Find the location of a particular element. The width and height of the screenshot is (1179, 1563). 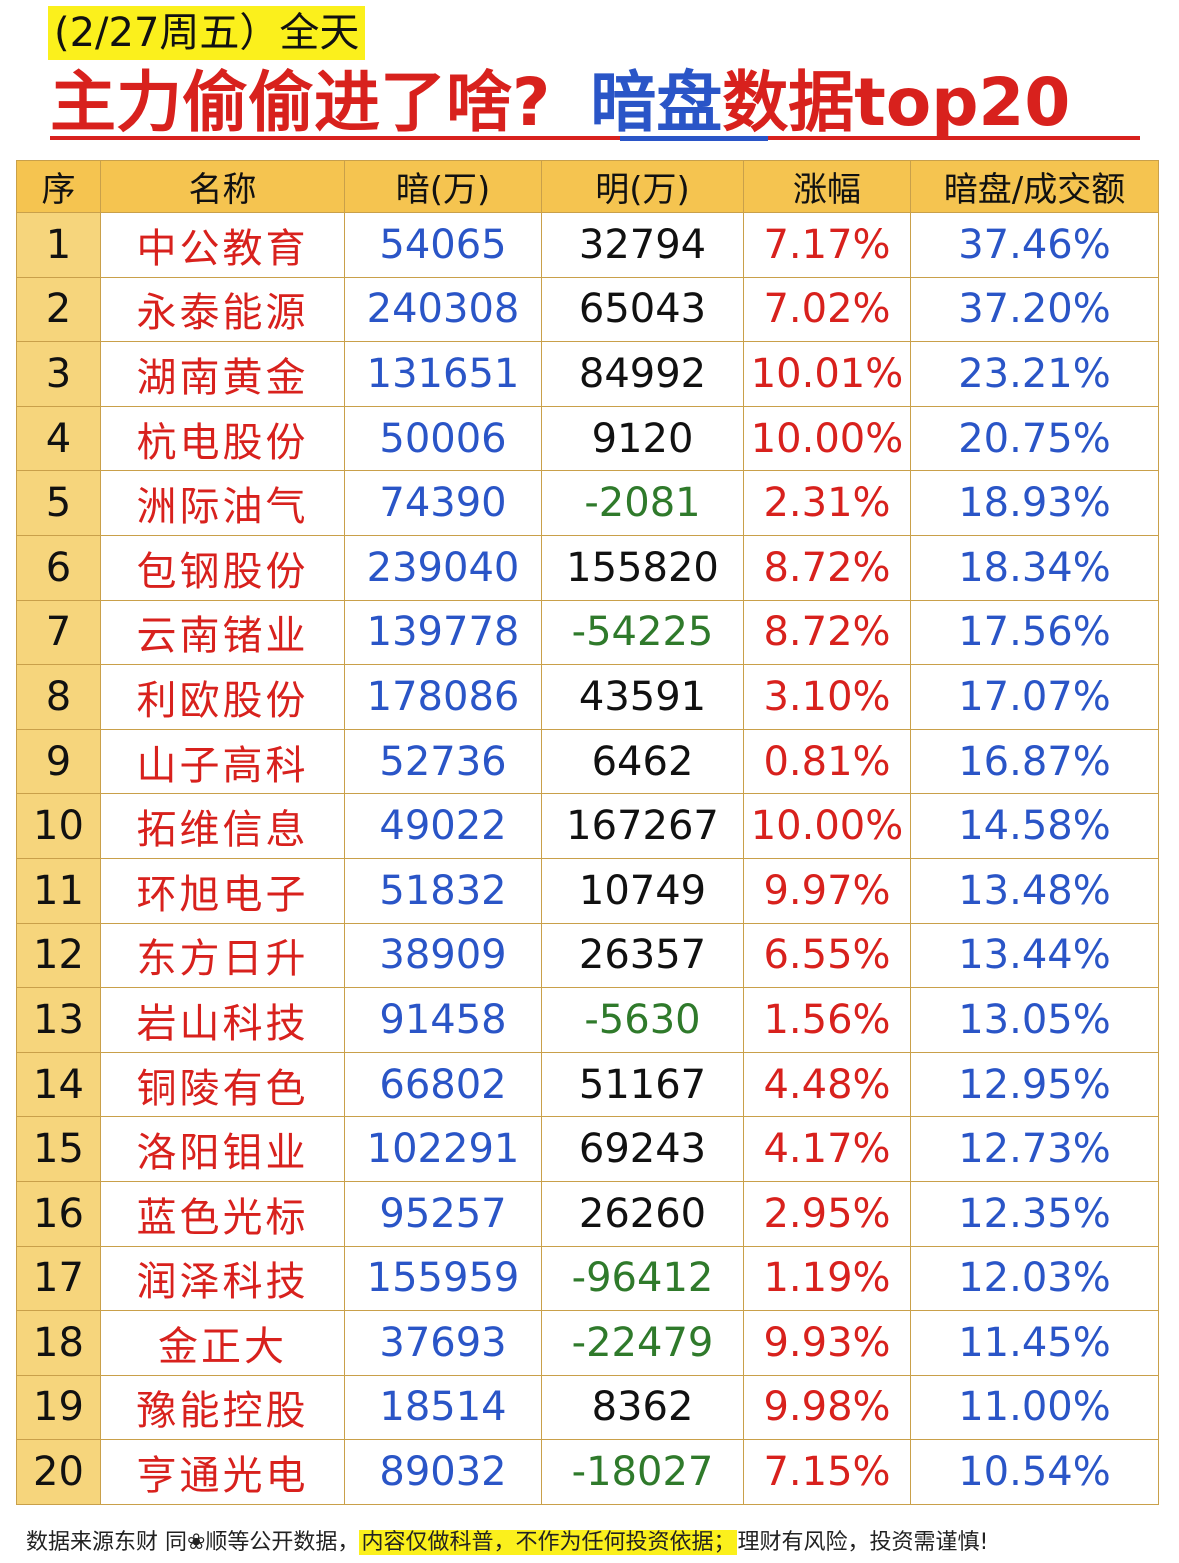

cell-change-pct: 8.72% is located at coordinates (827, 632).